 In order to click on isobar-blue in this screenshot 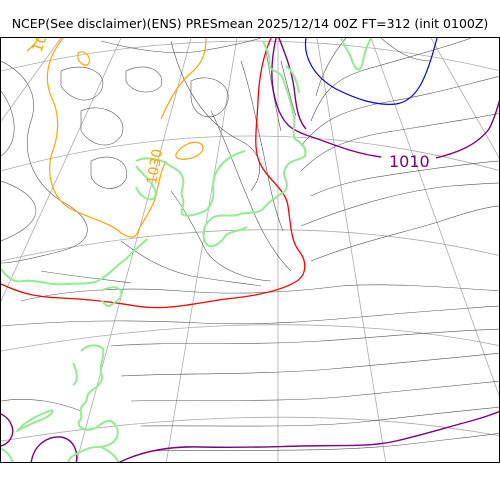, I will do `click(371, 71)`.